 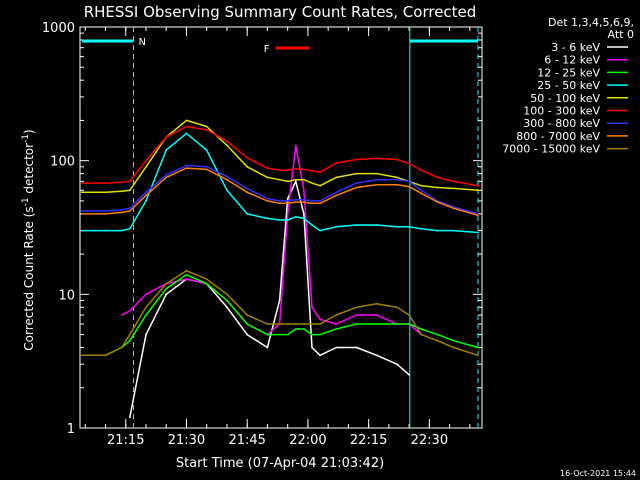 I want to click on x-tick-label: 21:45, so click(x=246, y=440).